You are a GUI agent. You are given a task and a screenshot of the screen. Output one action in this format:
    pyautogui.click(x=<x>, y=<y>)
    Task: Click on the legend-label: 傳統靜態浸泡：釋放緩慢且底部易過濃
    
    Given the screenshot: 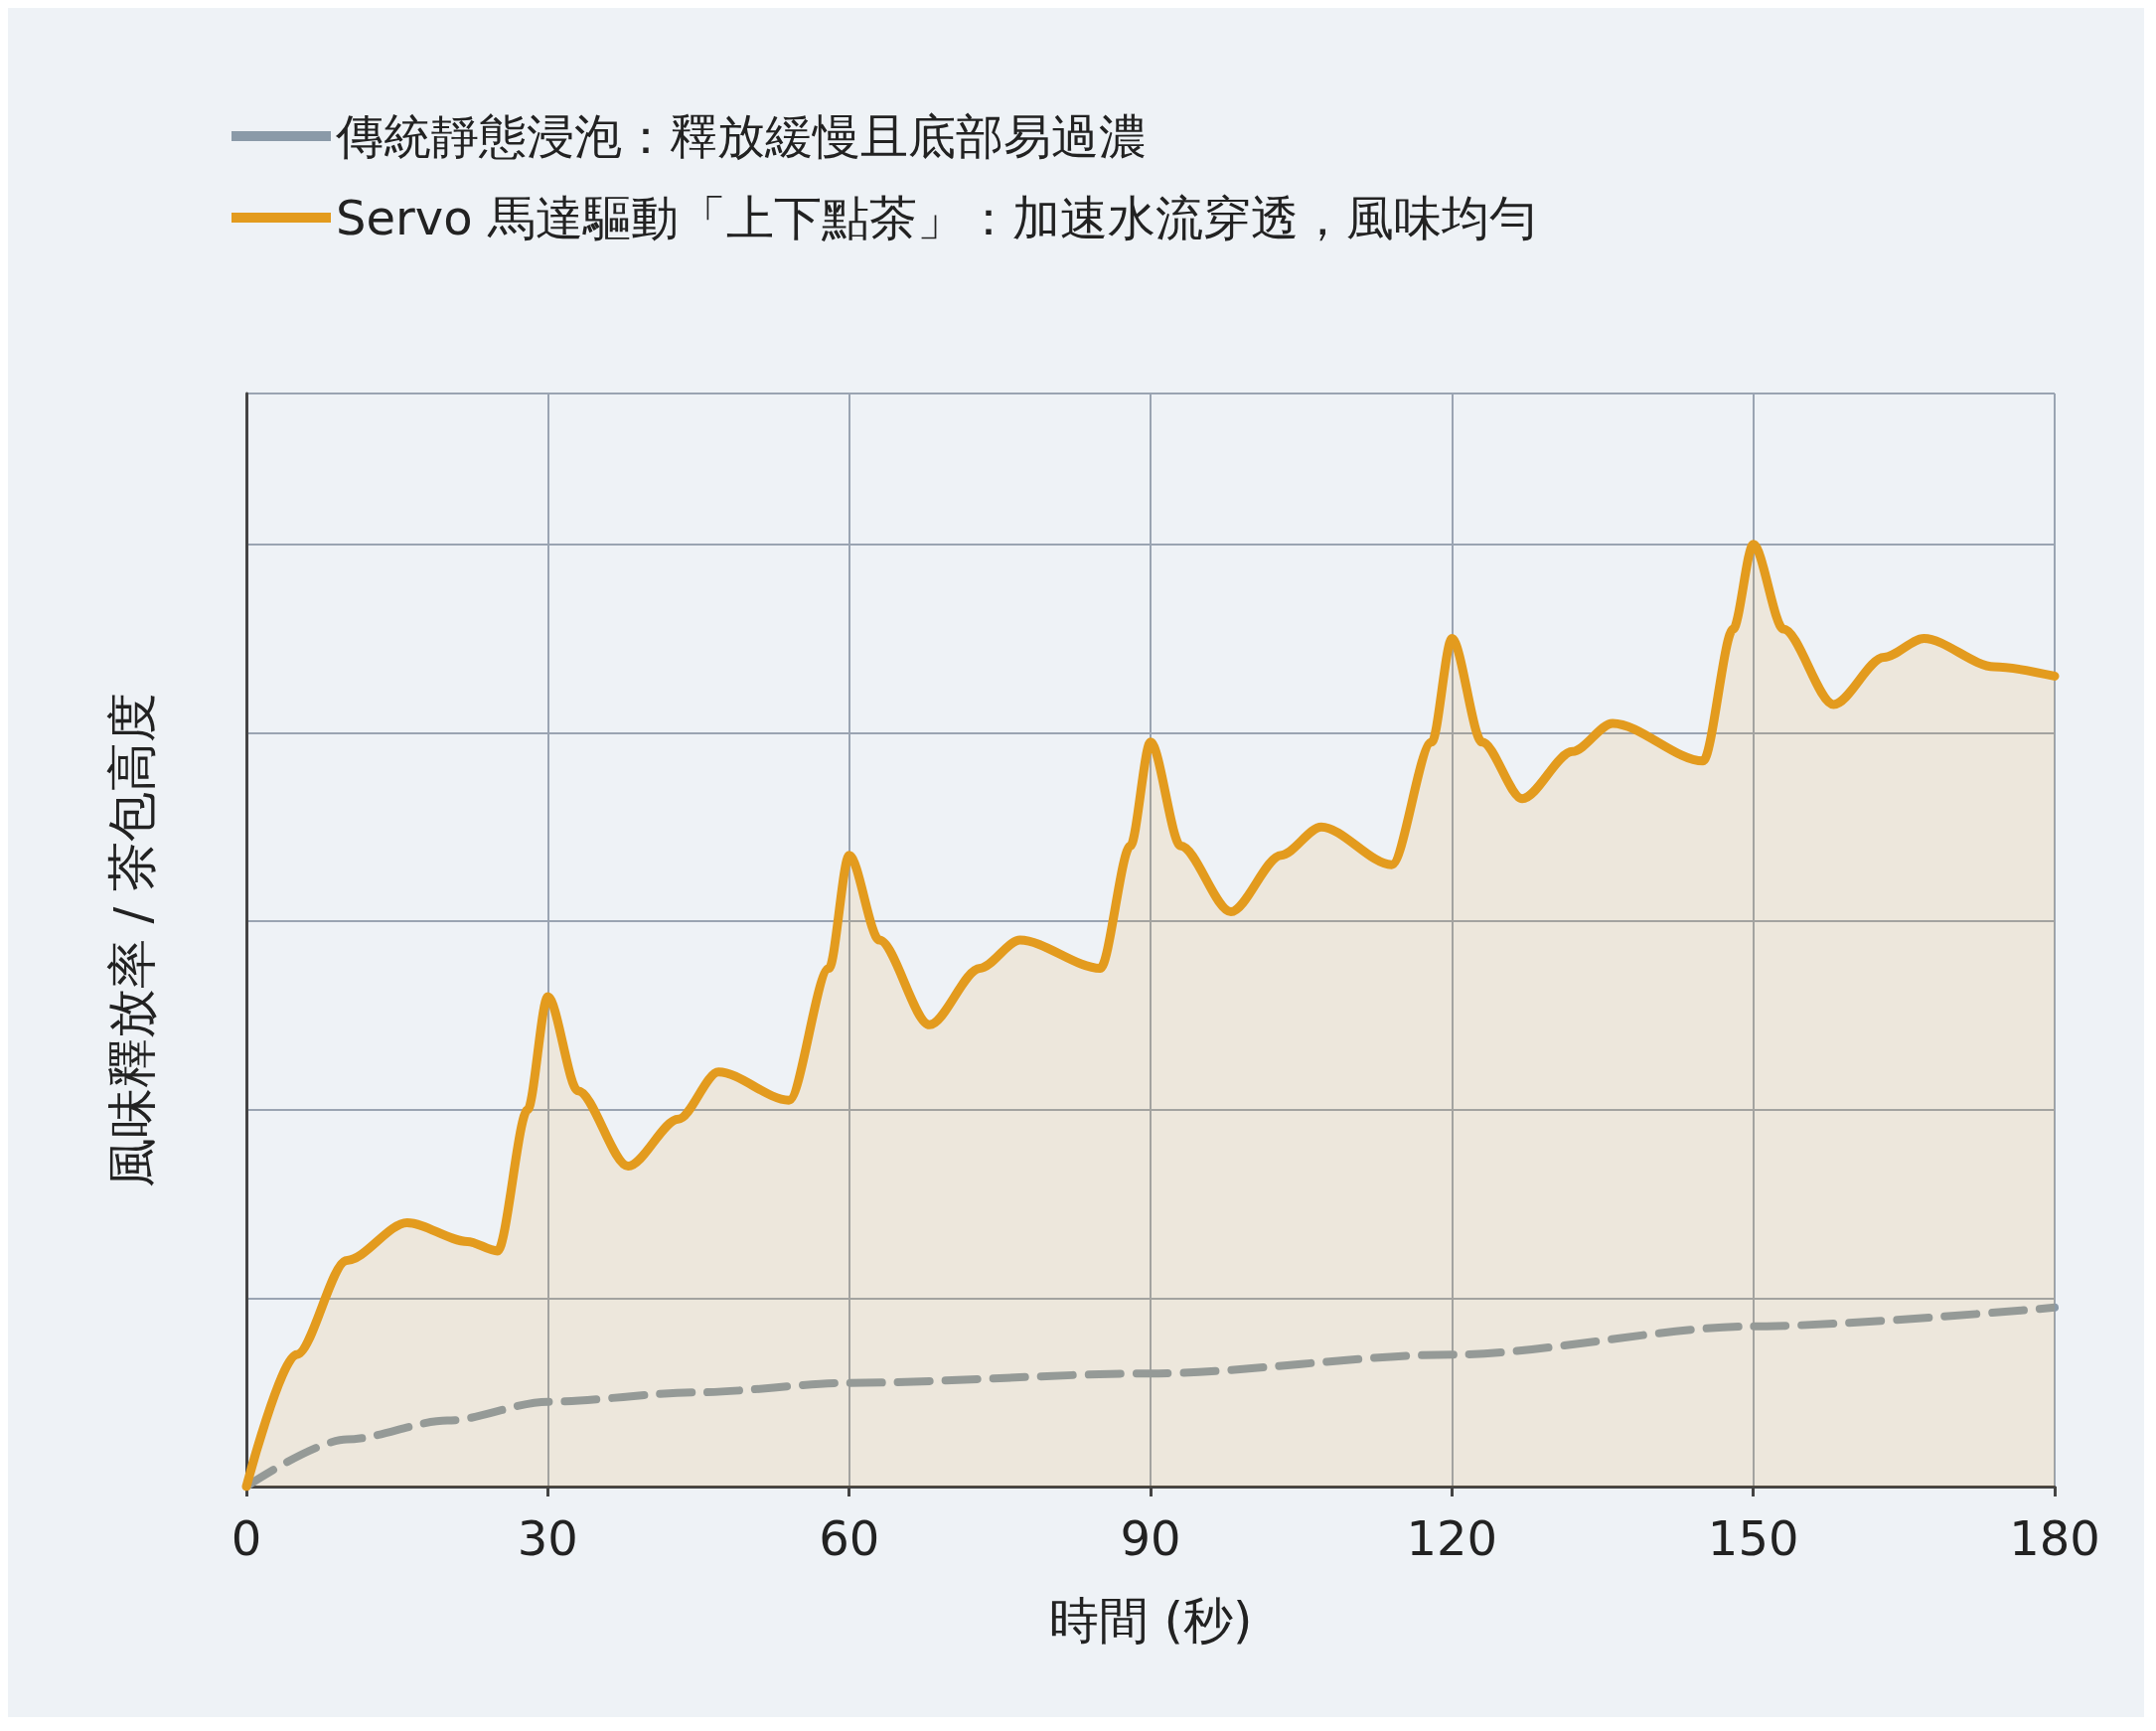 What is the action you would take?
    pyautogui.click(x=741, y=136)
    